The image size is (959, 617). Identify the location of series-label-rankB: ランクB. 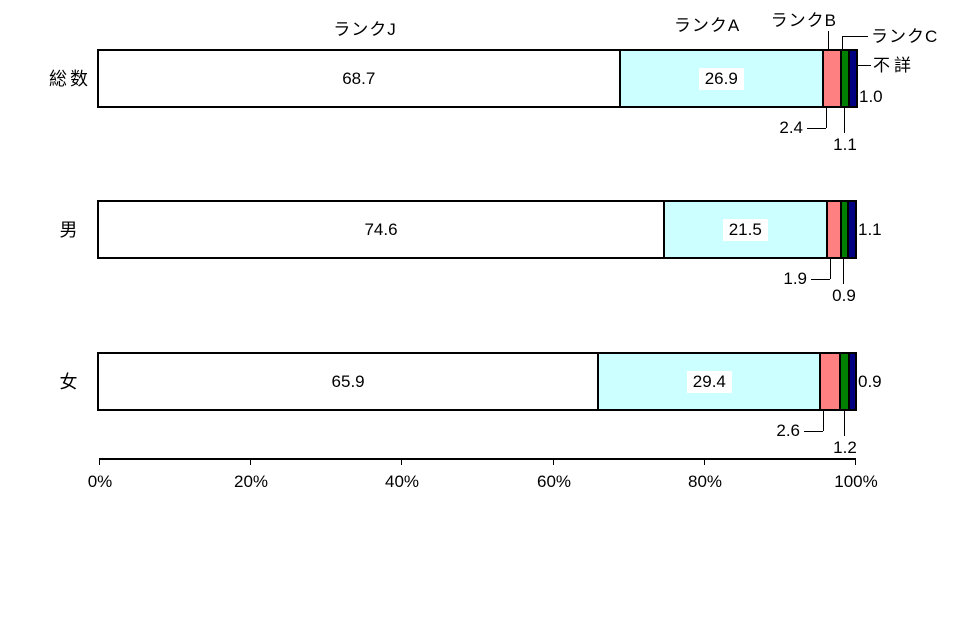
(803, 20).